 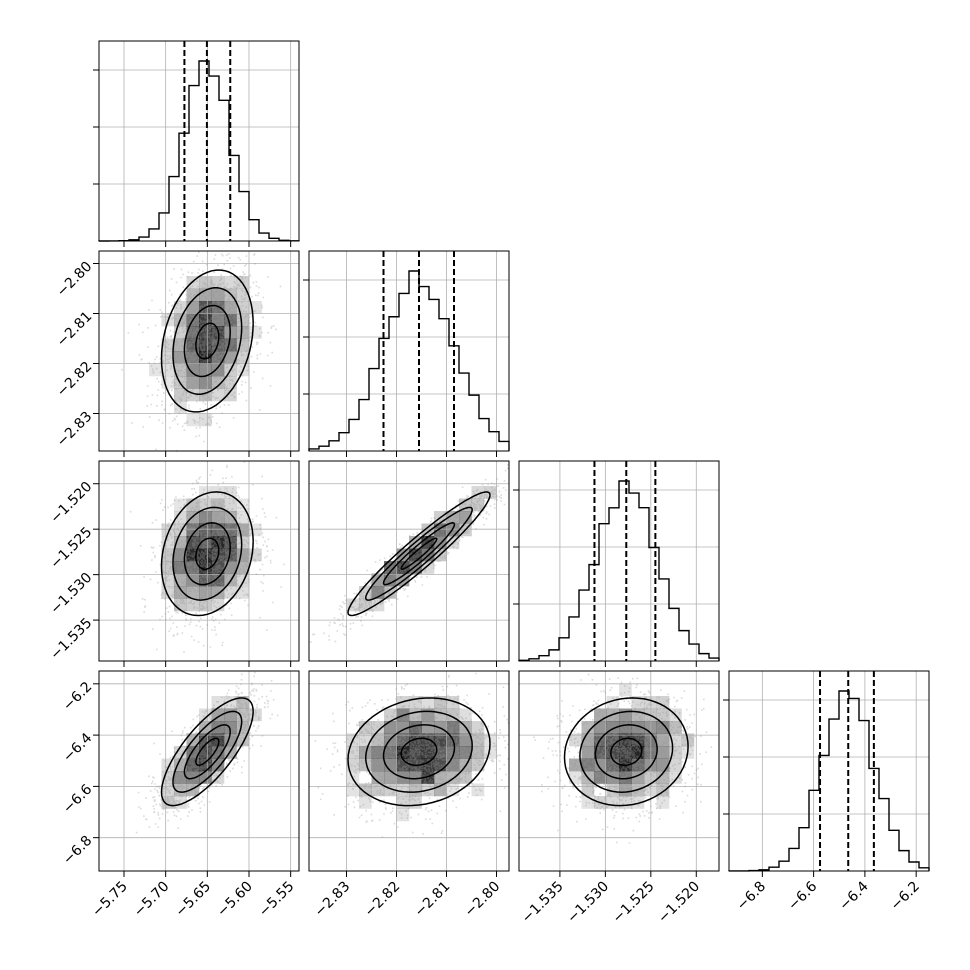 What do you see at coordinates (75, 430) in the screenshot?
I see `y-tick-label: −2.83` at bounding box center [75, 430].